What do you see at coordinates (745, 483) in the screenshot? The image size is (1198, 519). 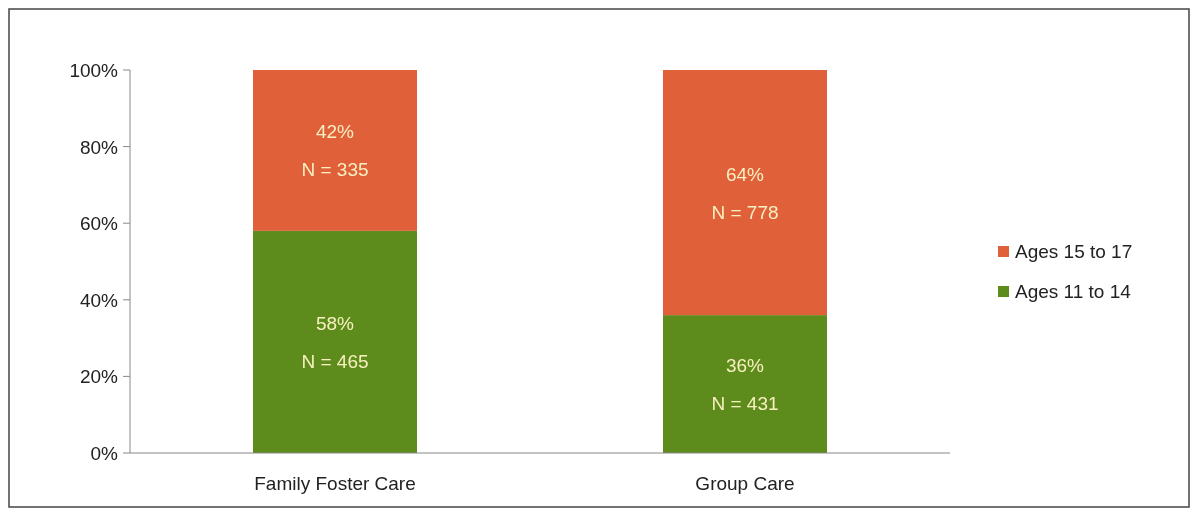 I see `x-tick-label: Group Care` at bounding box center [745, 483].